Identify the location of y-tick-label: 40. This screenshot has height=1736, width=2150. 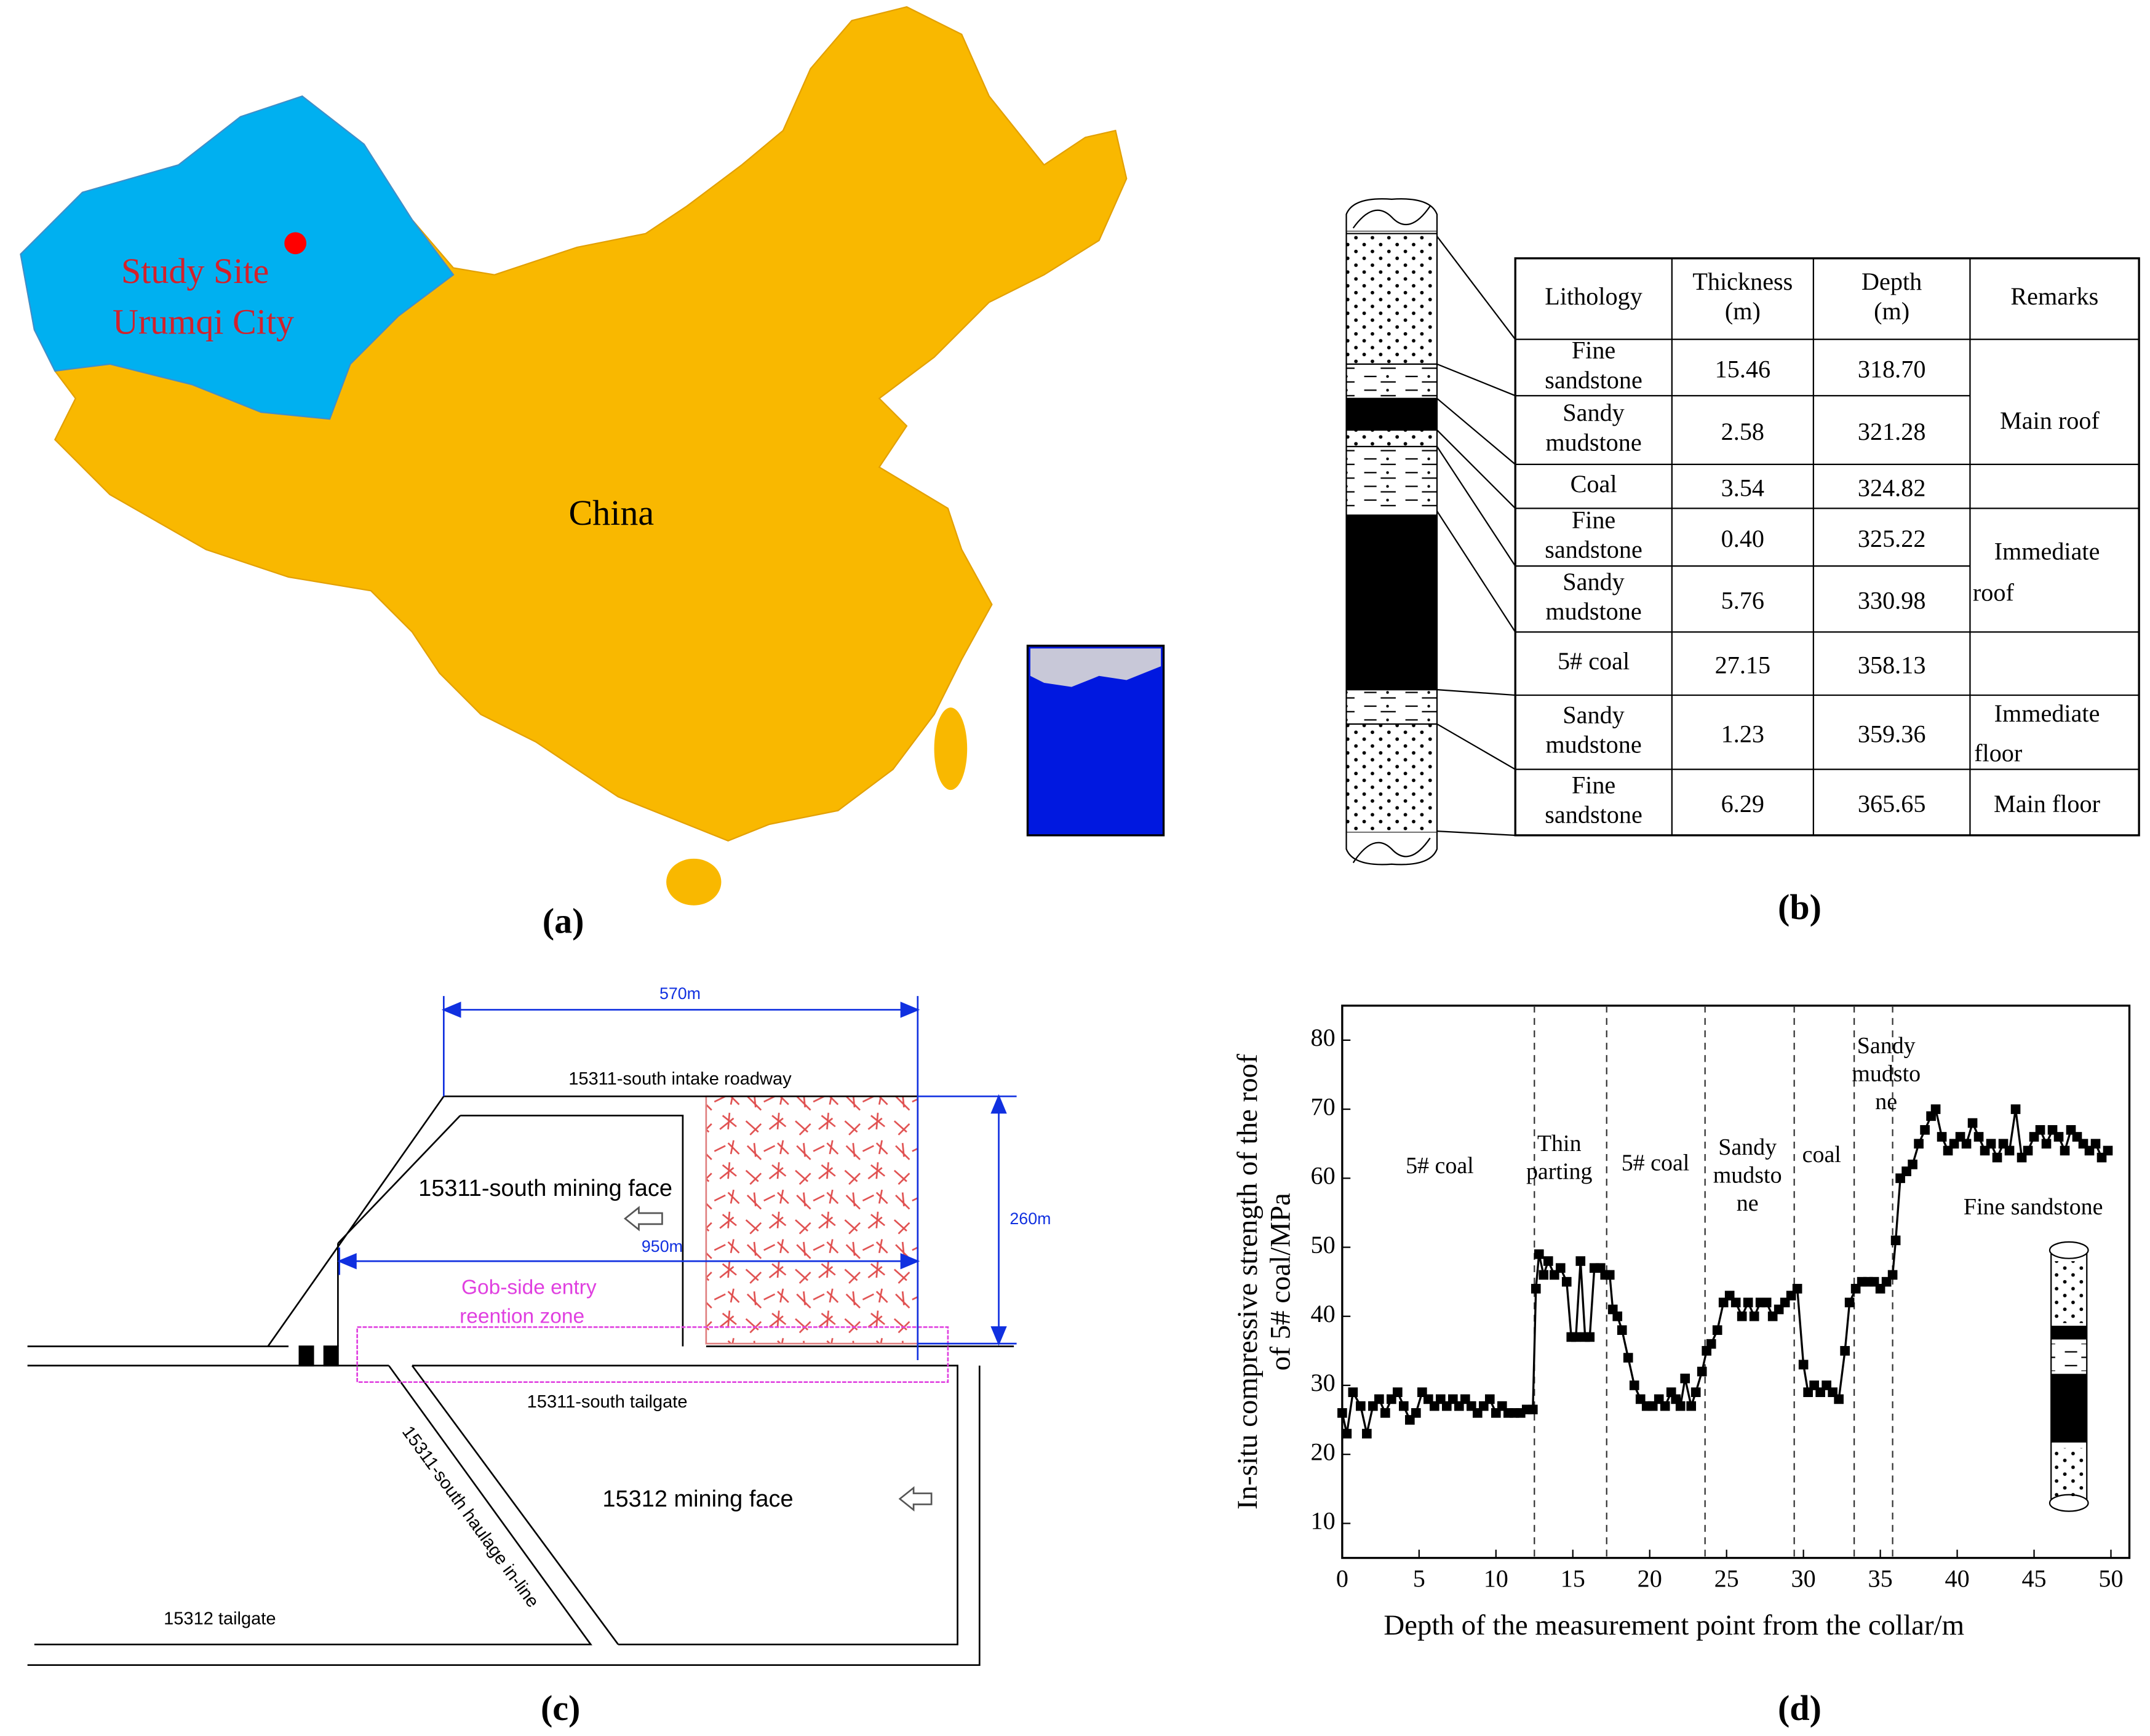
(1323, 1314).